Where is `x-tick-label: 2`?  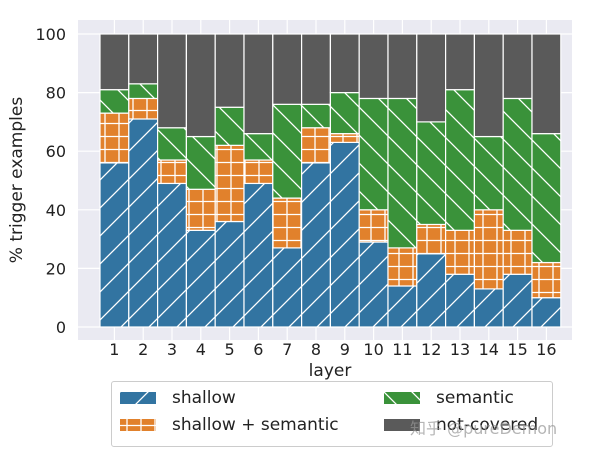
x-tick-label: 2 is located at coordinates (143, 349).